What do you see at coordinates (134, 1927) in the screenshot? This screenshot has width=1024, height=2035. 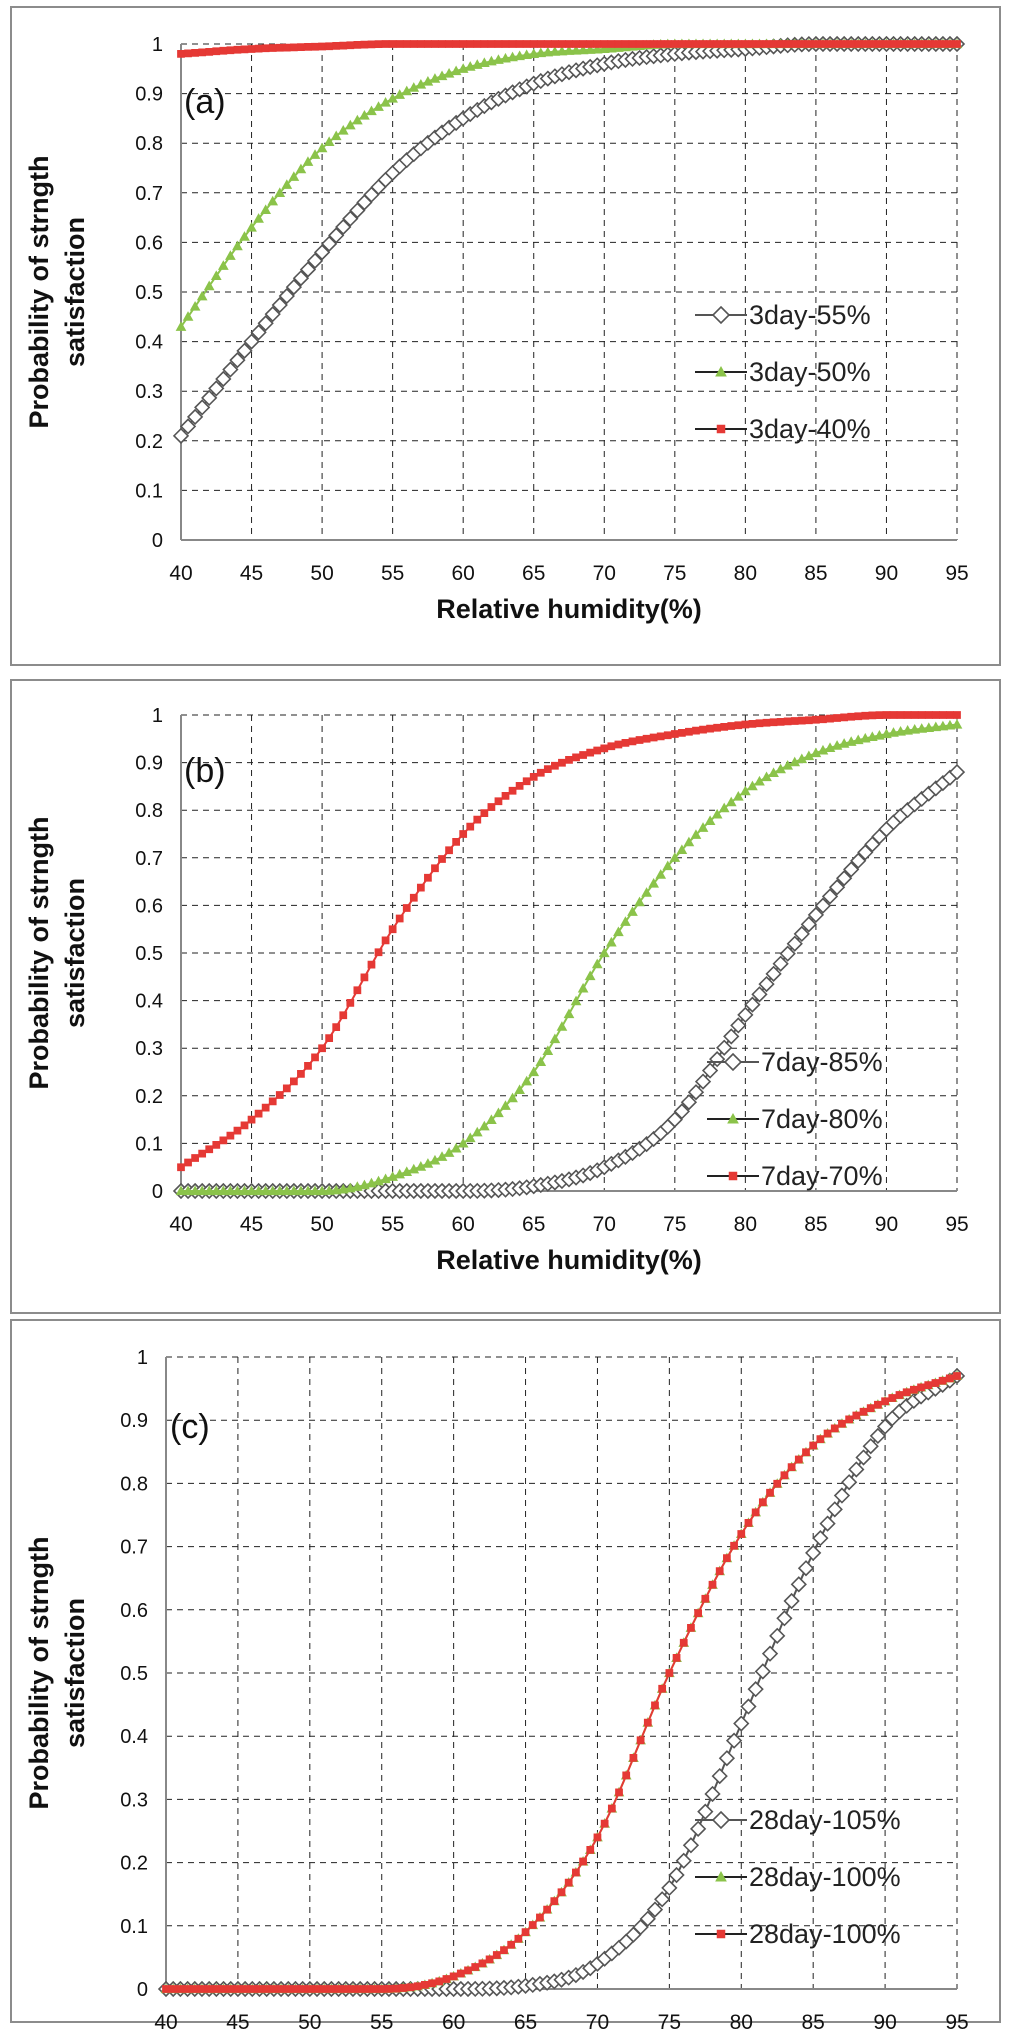 I see `y-tick-label: 0.1` at bounding box center [134, 1927].